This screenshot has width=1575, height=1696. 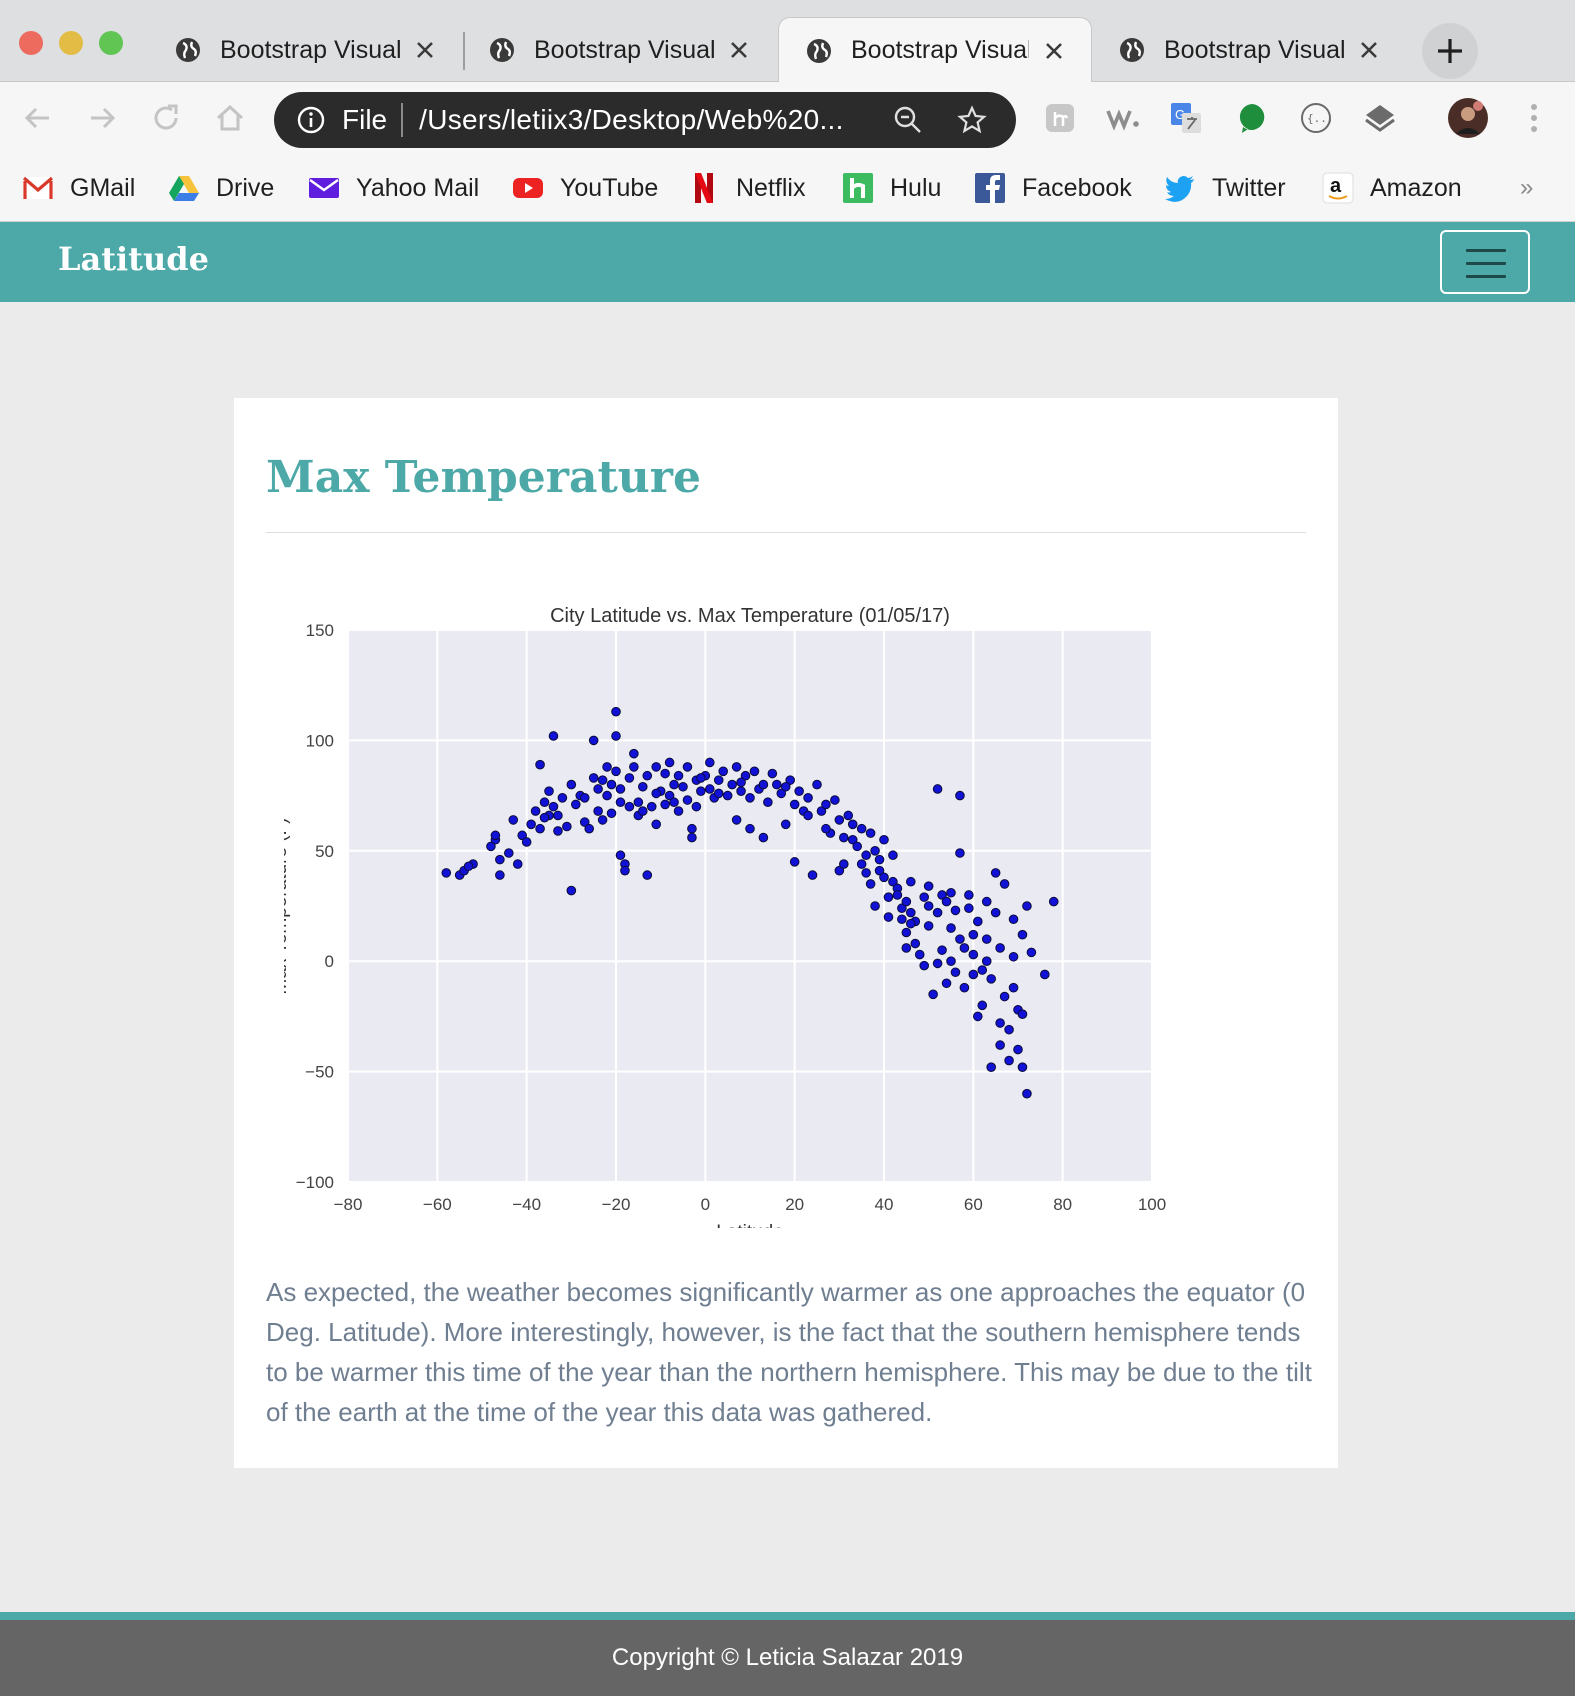 I want to click on bookmark-yahoo-mail: Yahoo Mail, so click(x=393, y=188).